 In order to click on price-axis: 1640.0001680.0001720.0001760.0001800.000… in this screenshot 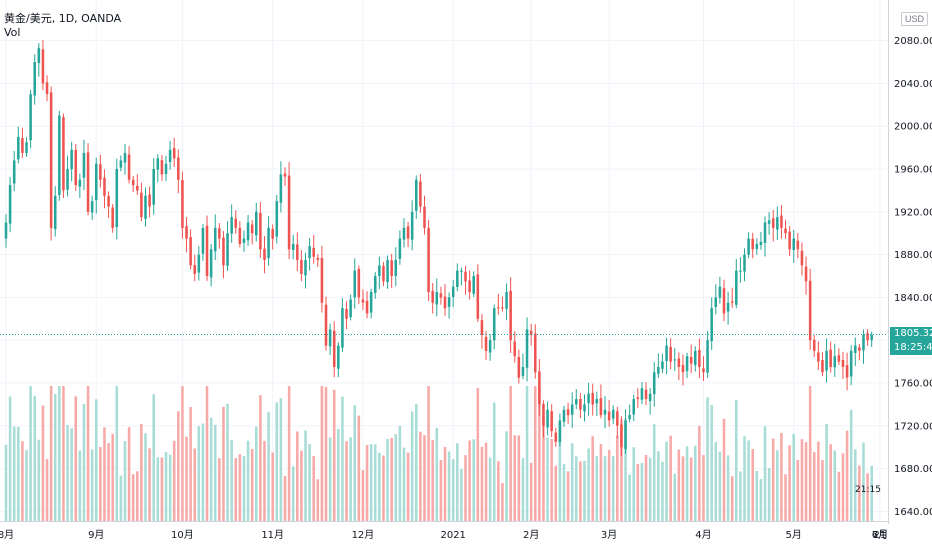, I will do `click(913, 277)`.